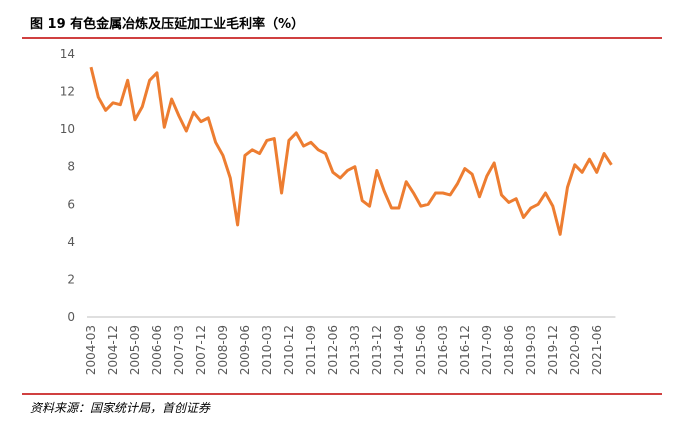  What do you see at coordinates (267, 350) in the screenshot?
I see `x-tick-label: 2010-03` at bounding box center [267, 350].